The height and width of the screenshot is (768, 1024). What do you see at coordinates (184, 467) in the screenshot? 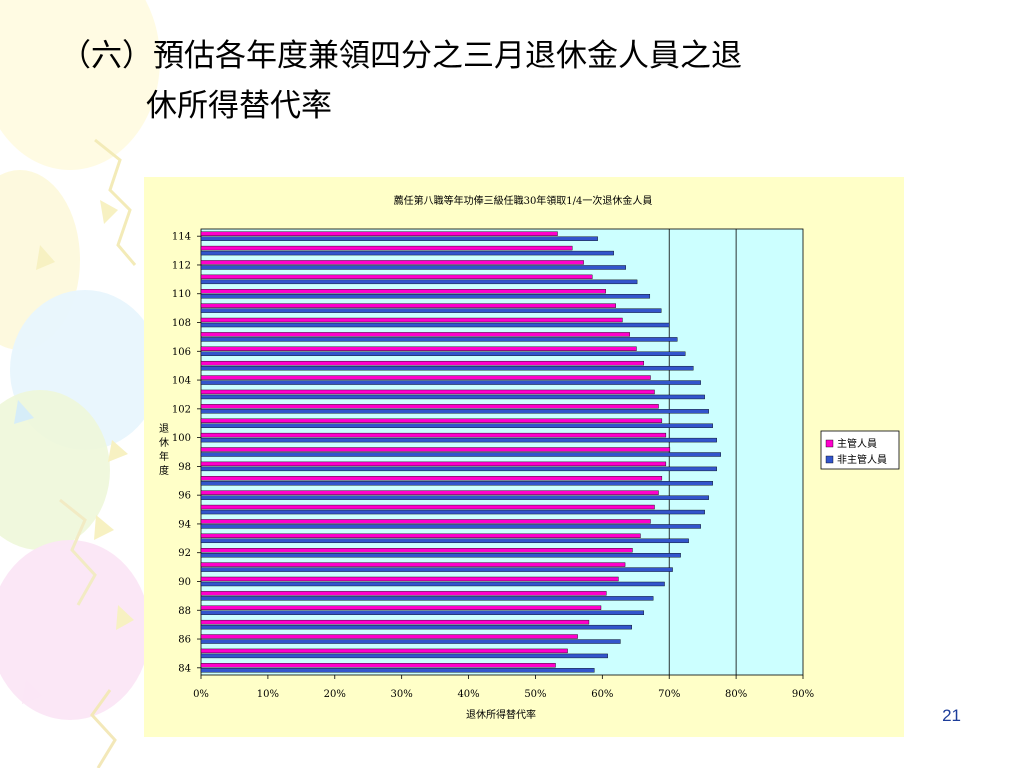
I see `y-tick-label: 98` at bounding box center [184, 467].